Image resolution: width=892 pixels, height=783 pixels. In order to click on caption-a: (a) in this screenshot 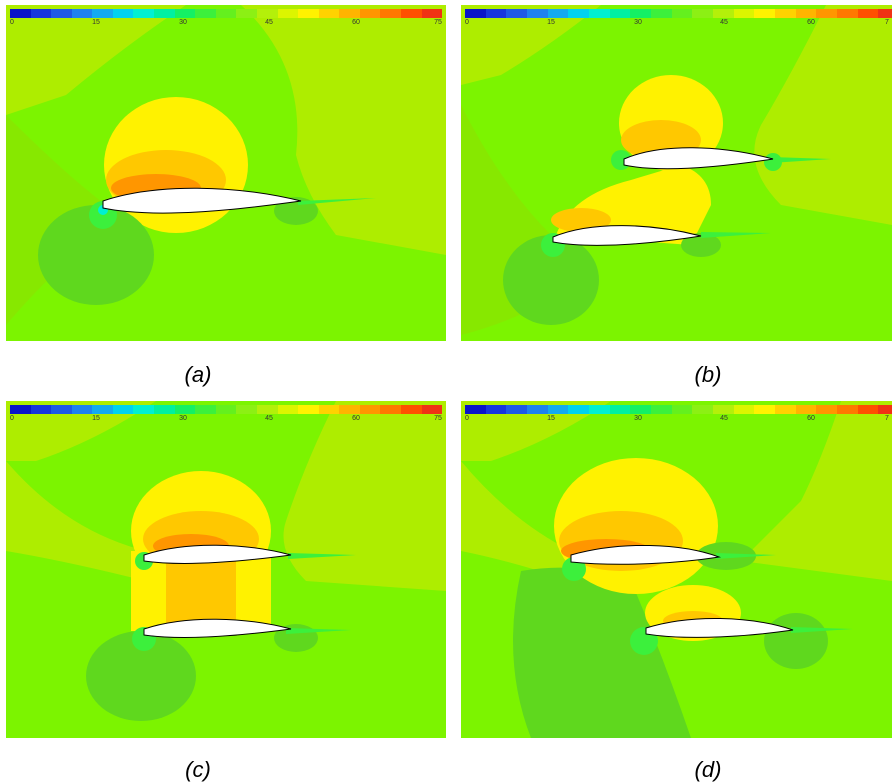, I will do `click(198, 374)`.